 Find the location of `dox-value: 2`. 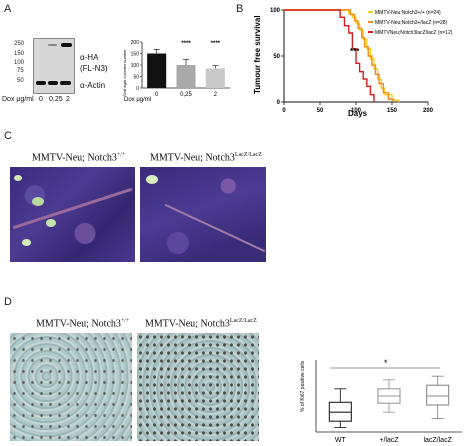

dox-value: 2 is located at coordinates (68, 99).